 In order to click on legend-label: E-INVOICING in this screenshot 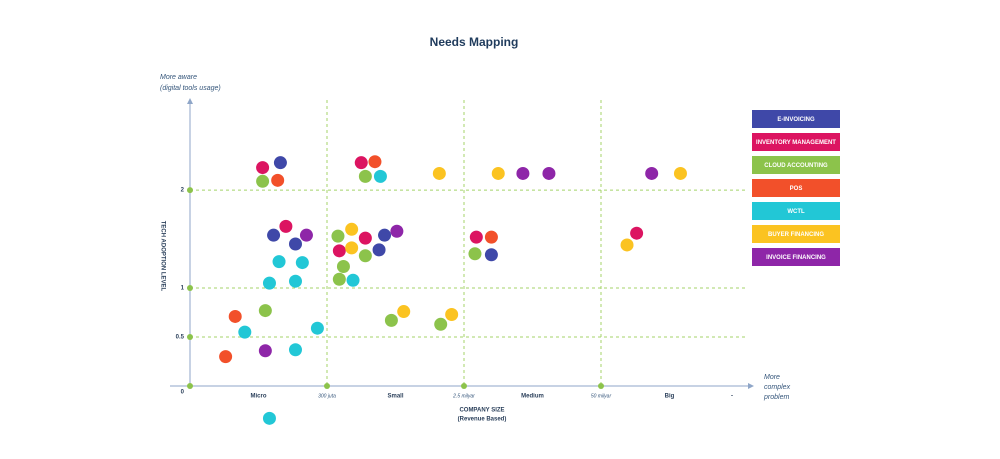, I will do `click(796, 120)`.